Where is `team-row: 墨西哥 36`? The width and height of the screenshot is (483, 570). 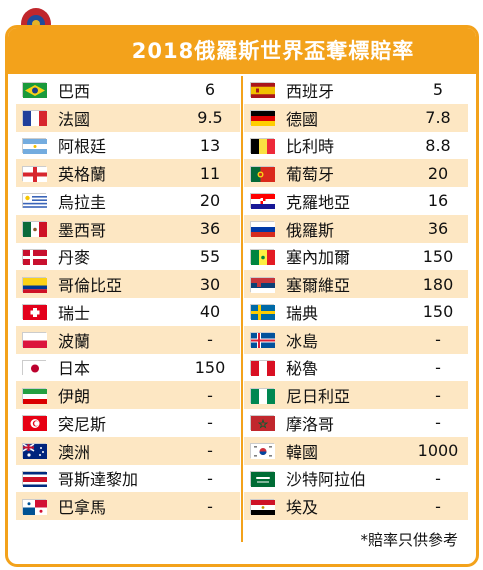 team-row: 墨西哥 36 is located at coordinates (128, 228).